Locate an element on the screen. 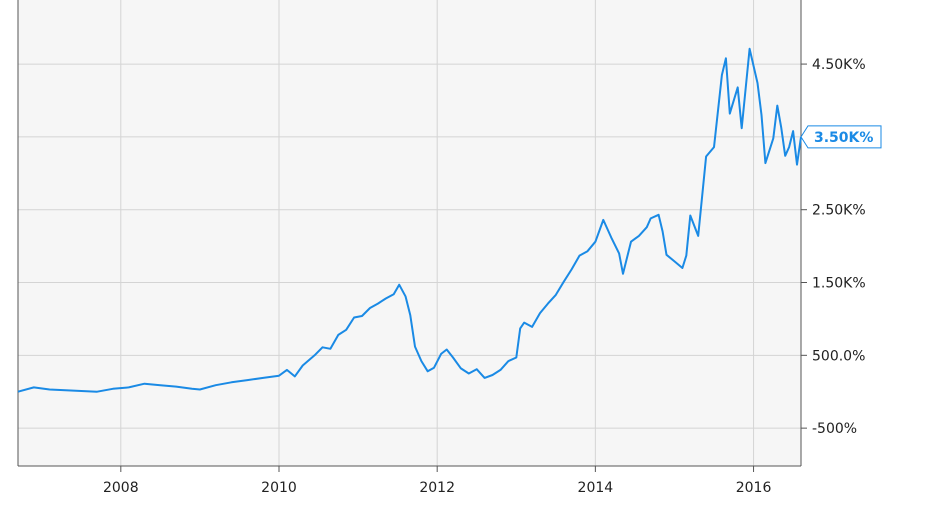  x-tick-label: 2008 is located at coordinates (121, 488).